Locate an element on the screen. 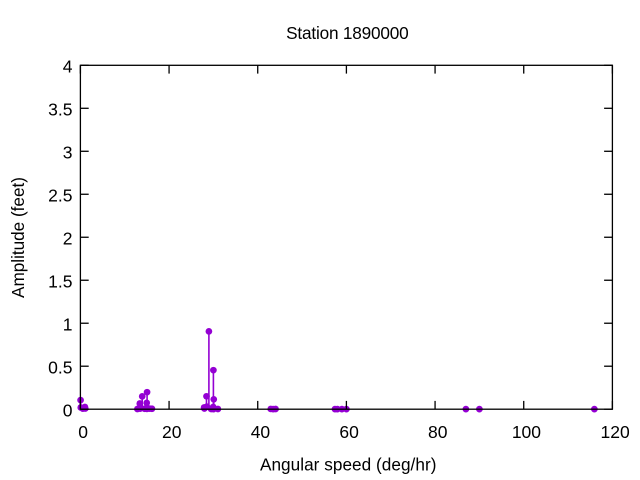 The height and width of the screenshot is (480, 640). svg-text: 3 is located at coordinates (68, 153).